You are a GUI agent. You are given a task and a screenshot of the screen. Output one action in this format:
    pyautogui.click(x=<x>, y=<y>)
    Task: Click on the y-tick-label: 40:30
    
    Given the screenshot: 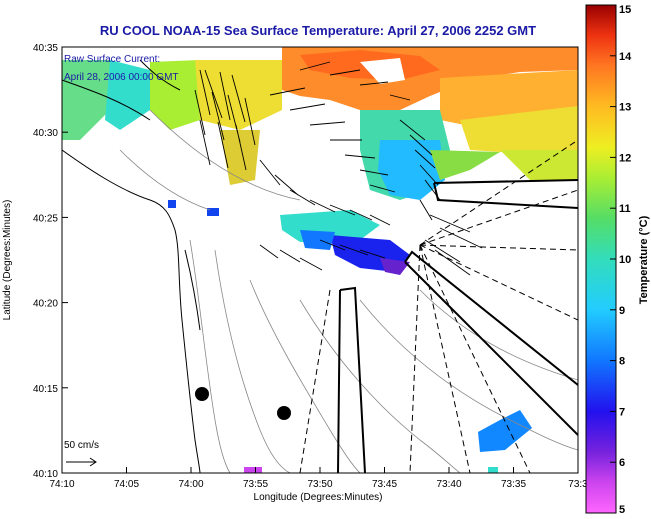 What is the action you would take?
    pyautogui.click(x=45, y=133)
    